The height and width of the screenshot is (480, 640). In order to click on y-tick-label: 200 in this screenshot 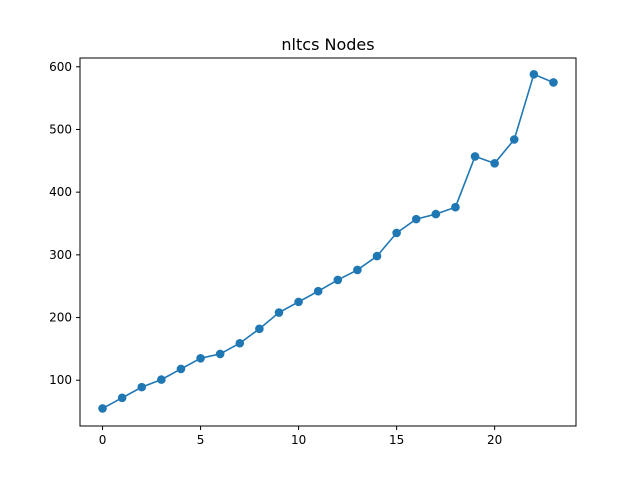, I will do `click(60, 318)`.